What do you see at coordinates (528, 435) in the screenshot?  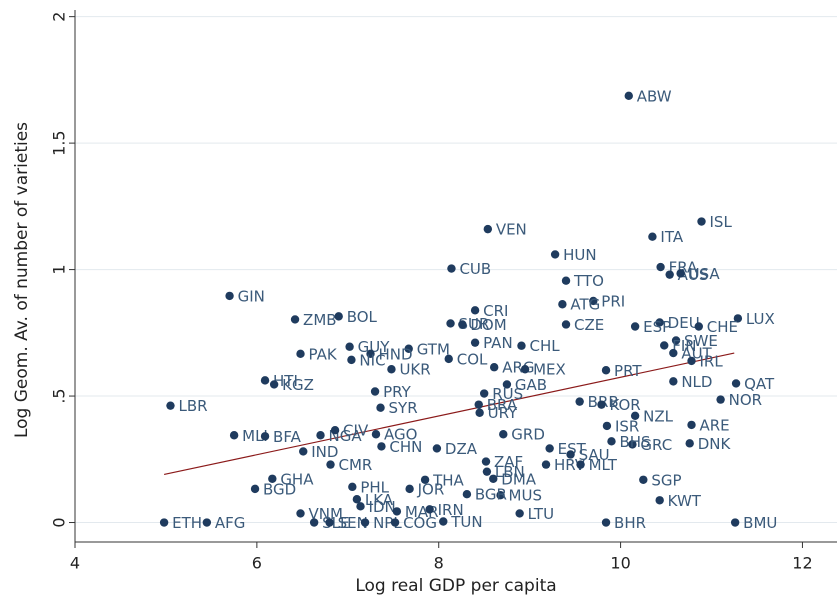 I see `point-label: GRD` at bounding box center [528, 435].